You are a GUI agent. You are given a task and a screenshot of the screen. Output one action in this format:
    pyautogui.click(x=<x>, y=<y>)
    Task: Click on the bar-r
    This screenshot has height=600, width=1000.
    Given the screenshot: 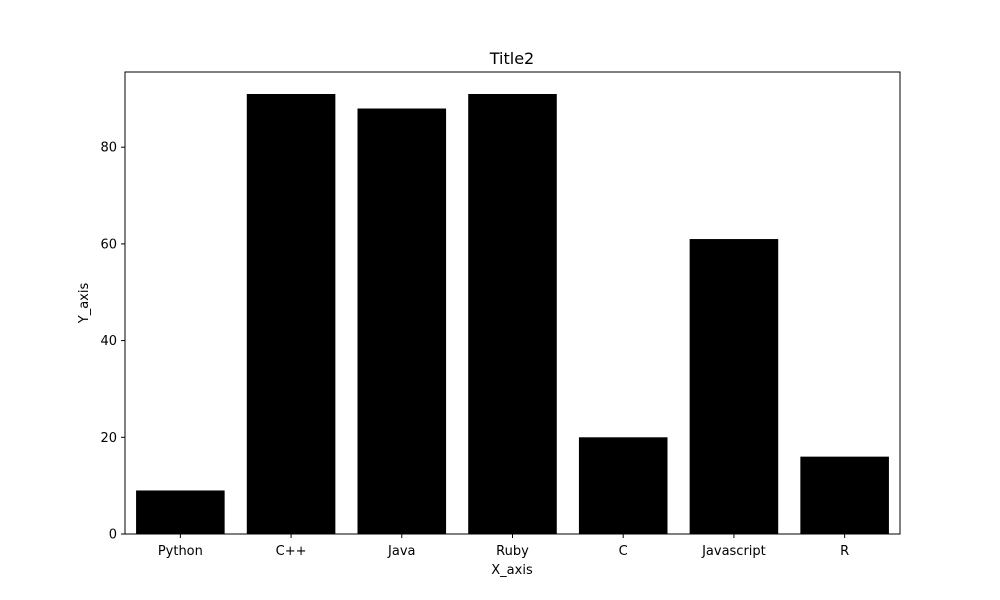 What is the action you would take?
    pyautogui.click(x=844, y=495)
    